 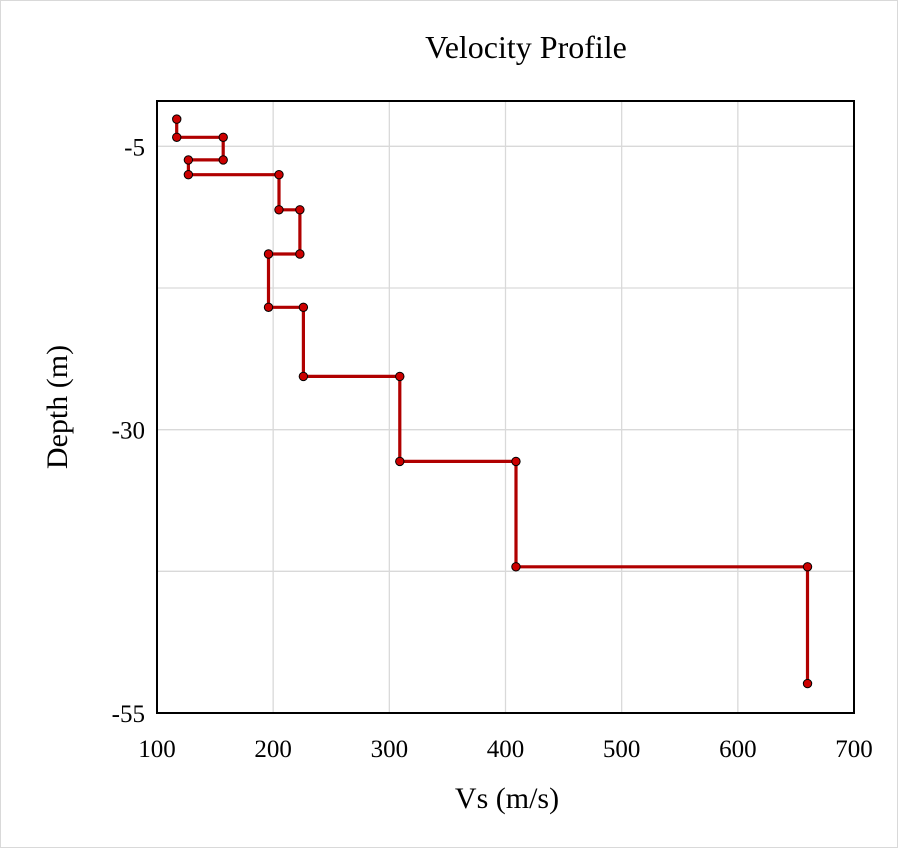 What do you see at coordinates (526, 47) in the screenshot?
I see `chart-title: Velocity Profile` at bounding box center [526, 47].